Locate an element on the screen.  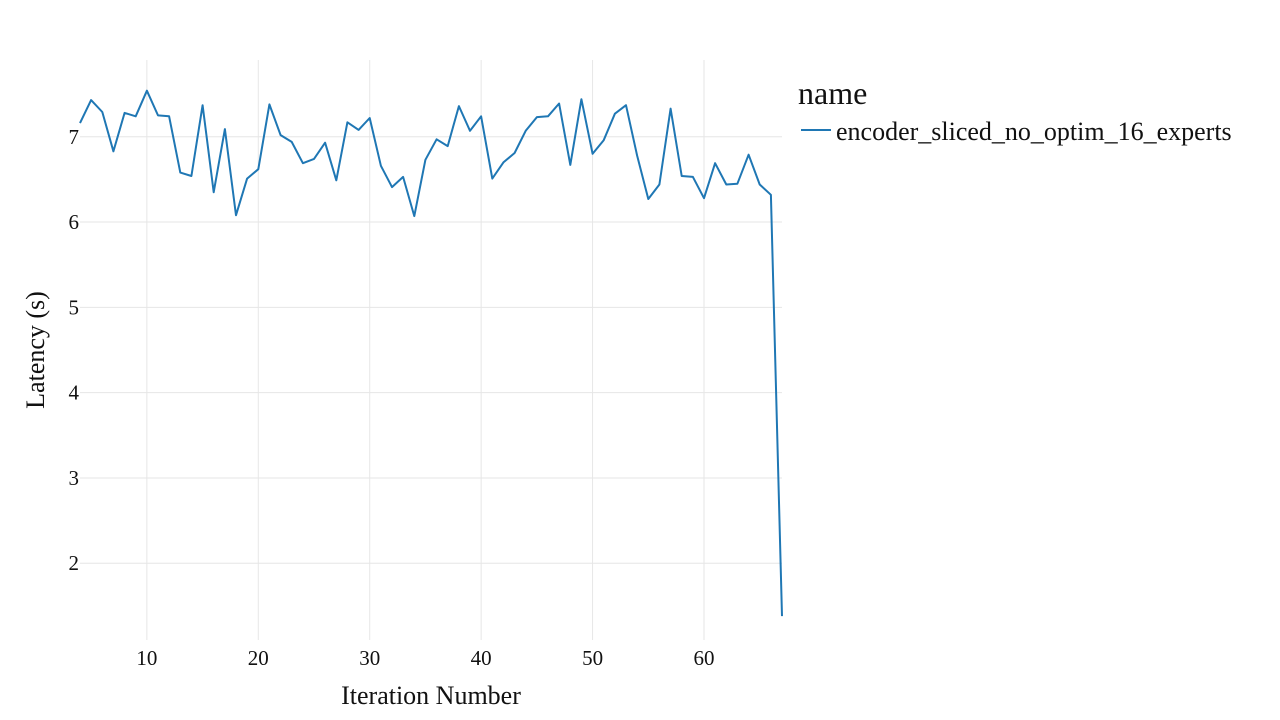
legend-title: name is located at coordinates (832, 93).